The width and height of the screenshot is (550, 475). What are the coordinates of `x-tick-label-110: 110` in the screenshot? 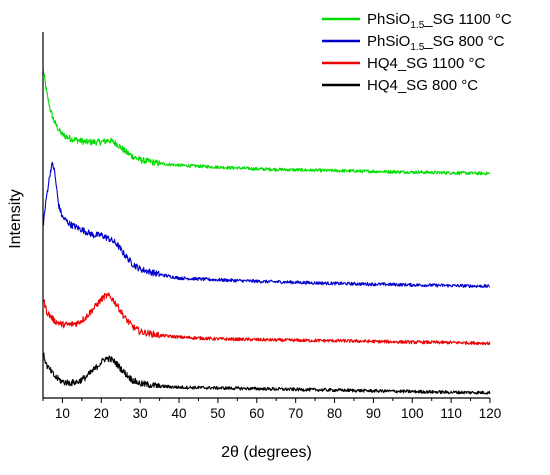 It's located at (451, 413).